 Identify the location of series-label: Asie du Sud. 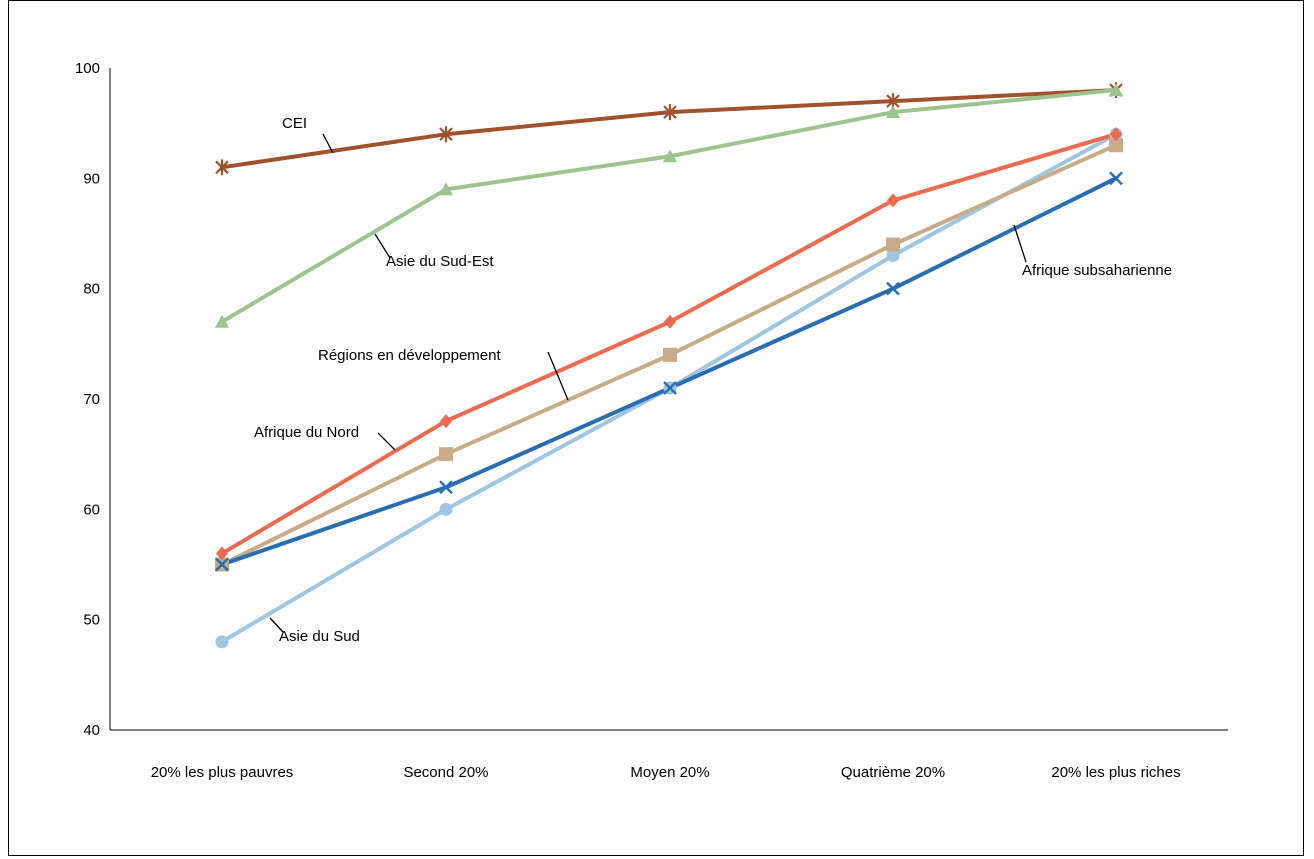
(319, 636).